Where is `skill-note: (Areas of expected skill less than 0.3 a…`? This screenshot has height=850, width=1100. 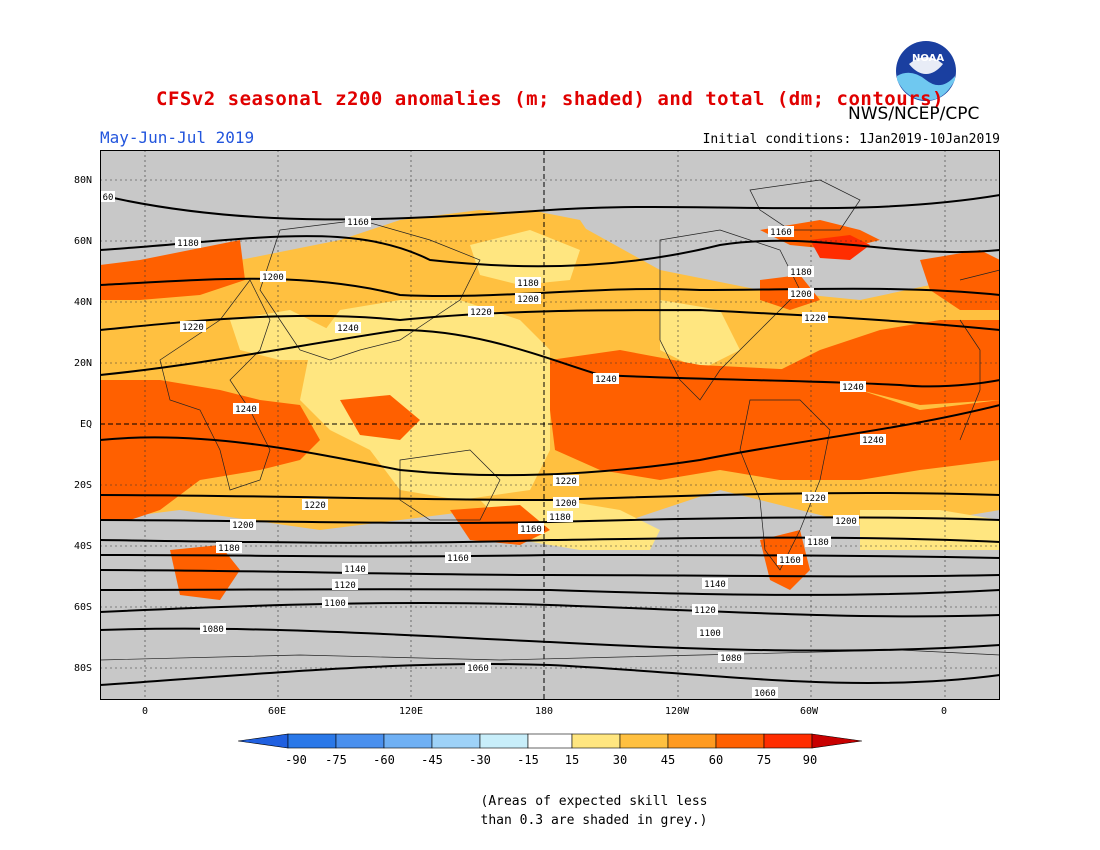
skill-note: (Areas of expected skill less than 0.3 a… is located at coordinates (550, 811).